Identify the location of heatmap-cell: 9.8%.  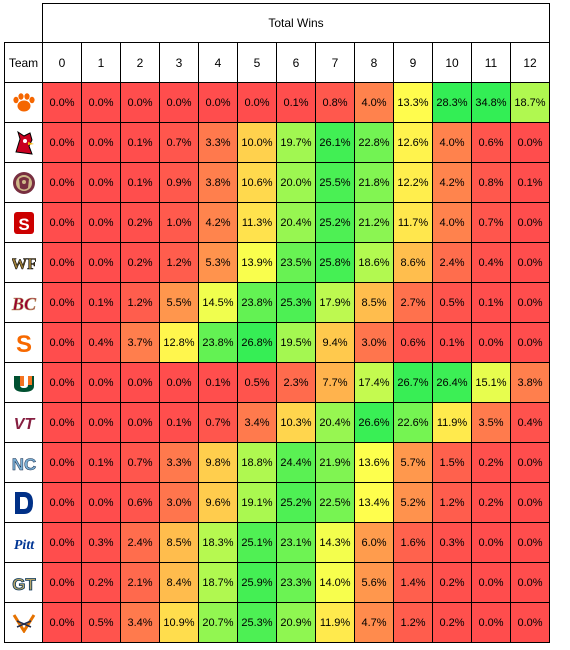
(218, 462).